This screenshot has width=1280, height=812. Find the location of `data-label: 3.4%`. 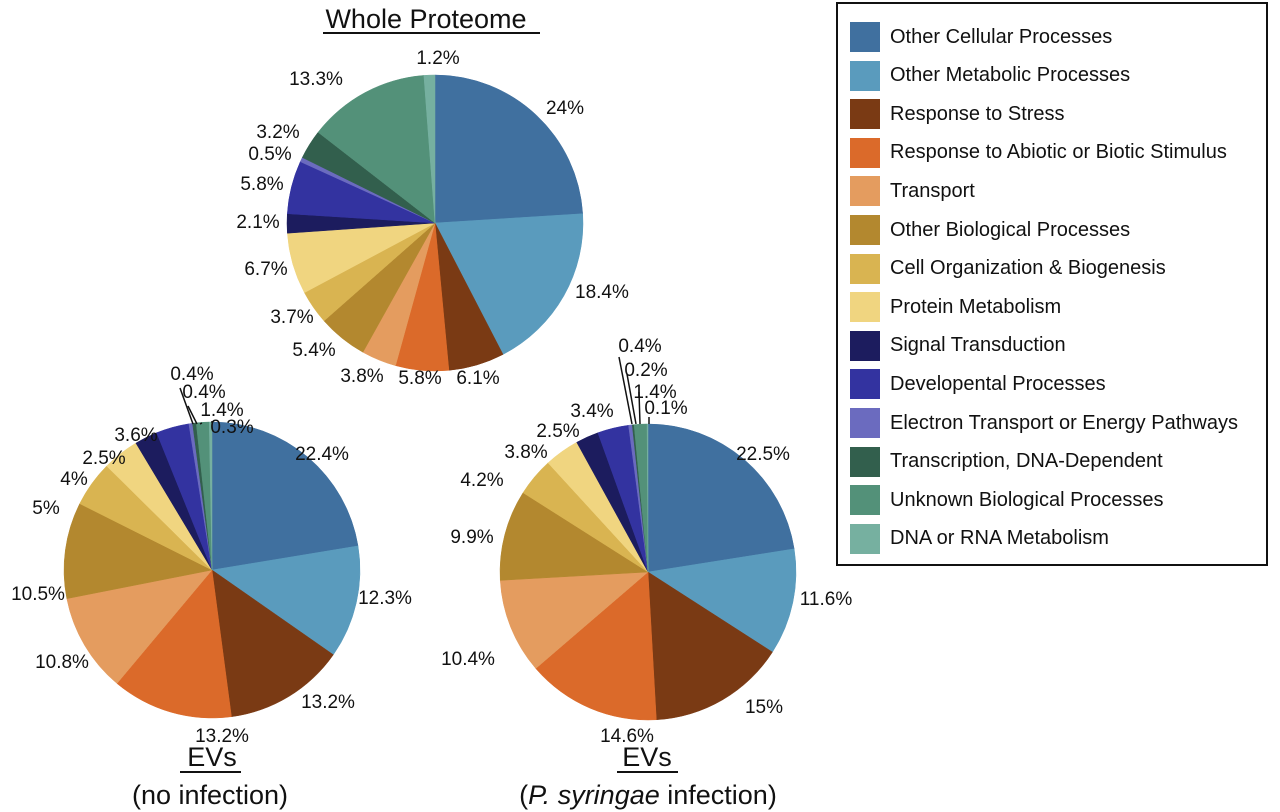

data-label: 3.4% is located at coordinates (591, 411).